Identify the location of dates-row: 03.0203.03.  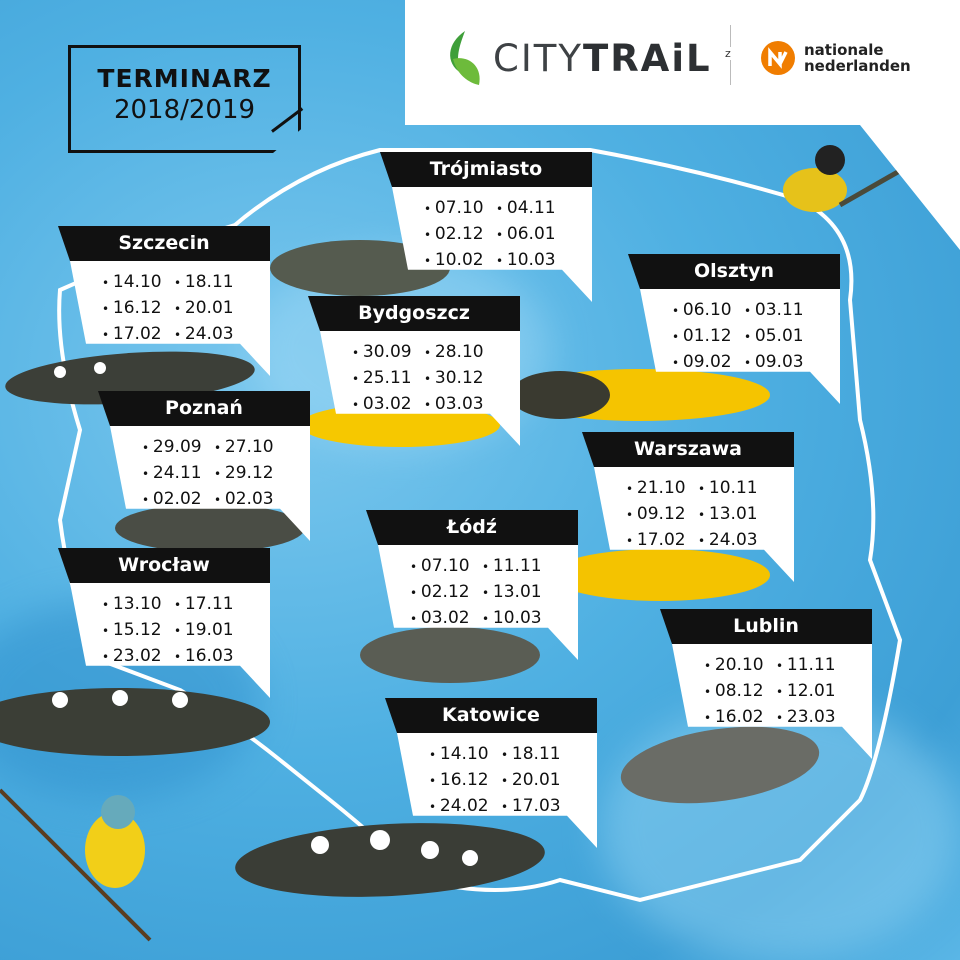
(436, 405).